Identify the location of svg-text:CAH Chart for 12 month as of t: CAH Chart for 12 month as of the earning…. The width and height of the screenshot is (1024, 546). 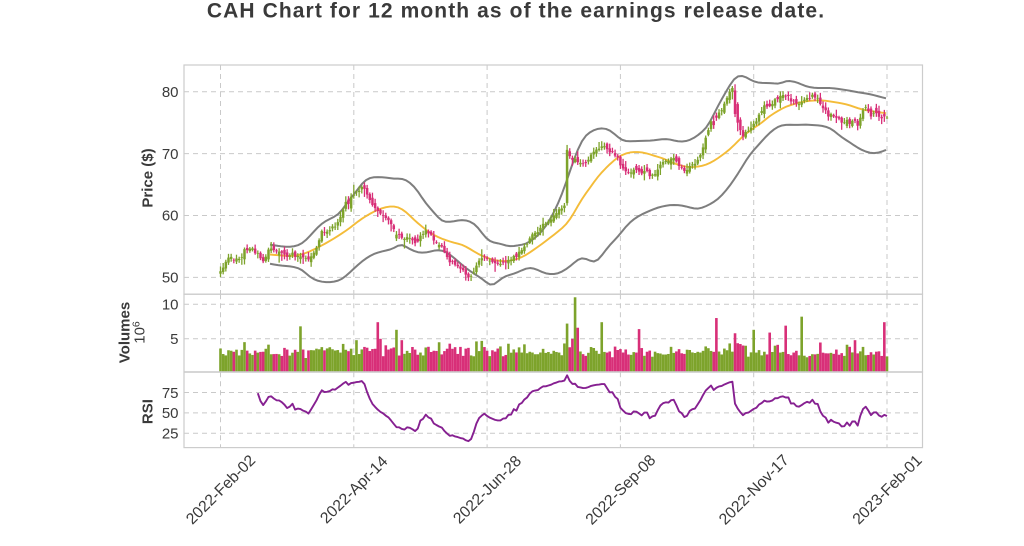
(516, 11).